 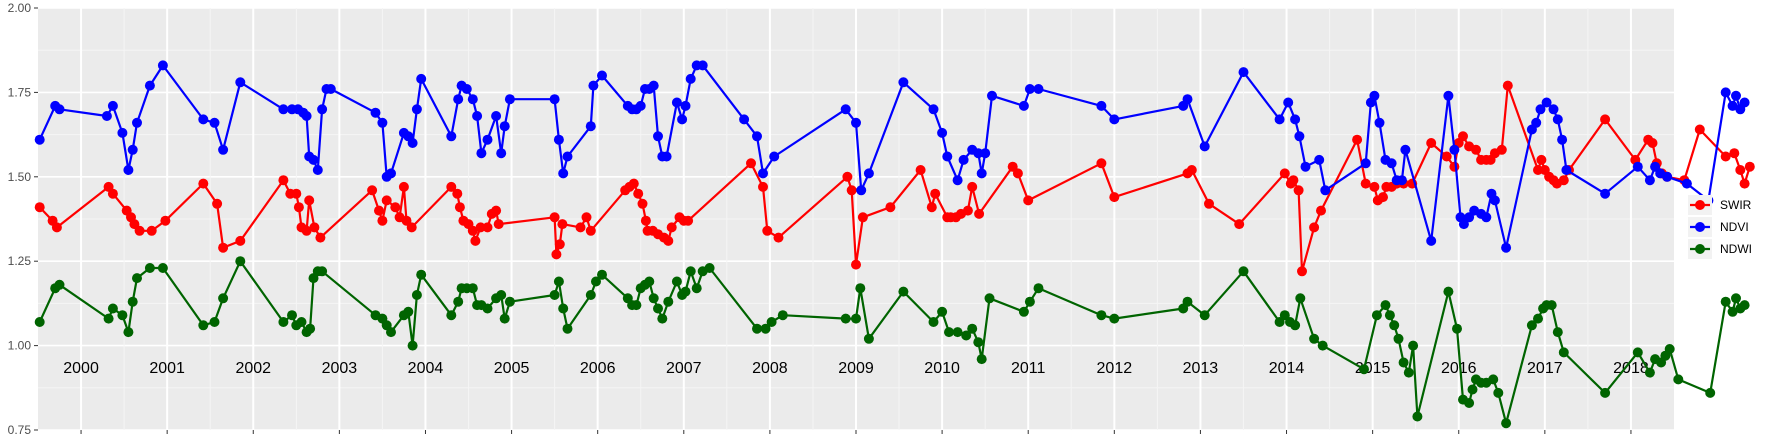 What do you see at coordinates (856, 368) in the screenshot?
I see `year-label: 2009` at bounding box center [856, 368].